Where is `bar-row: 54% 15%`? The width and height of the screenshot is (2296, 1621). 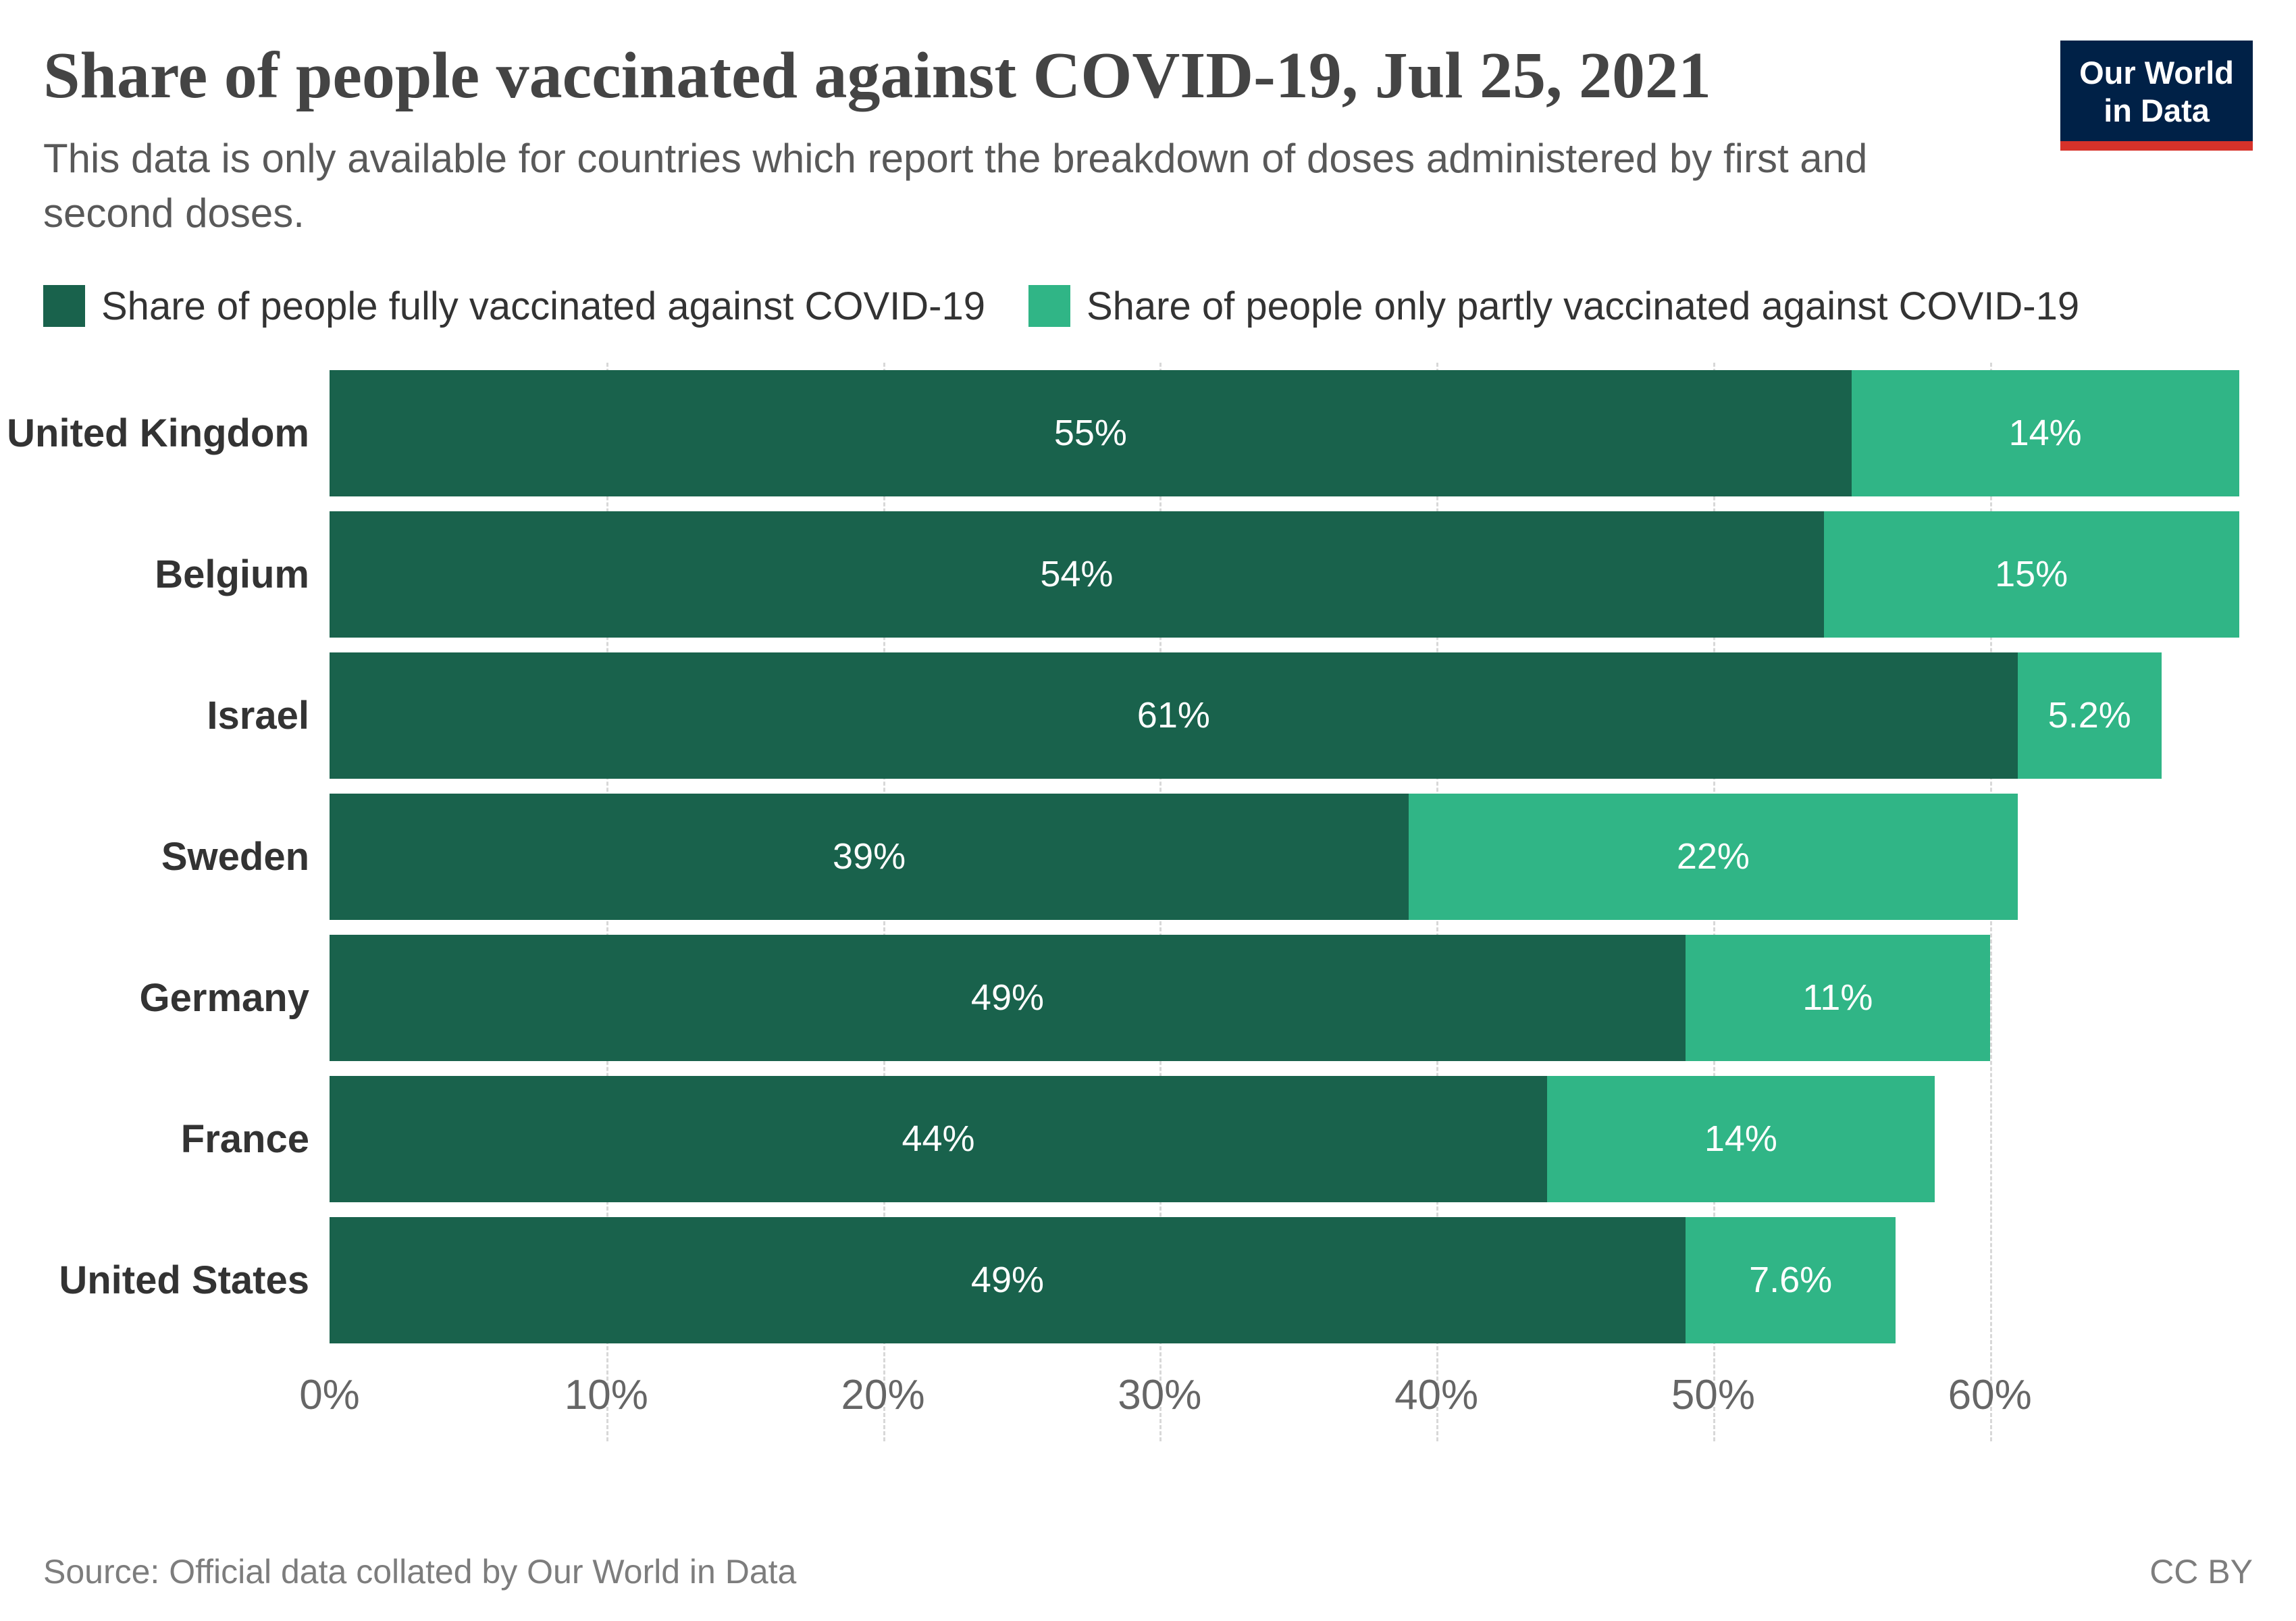
bar-row: 54% 15% is located at coordinates (1291, 574).